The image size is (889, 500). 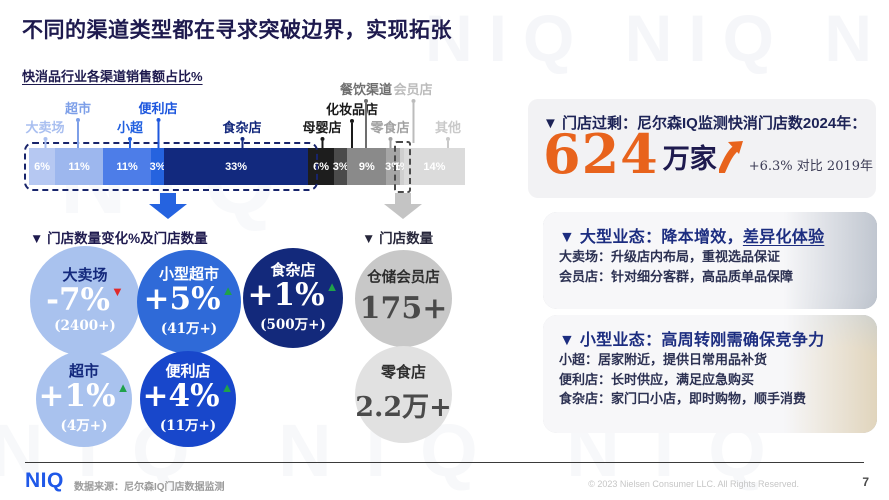 I want to click on bar-segment-other: 14%, so click(x=434, y=166).